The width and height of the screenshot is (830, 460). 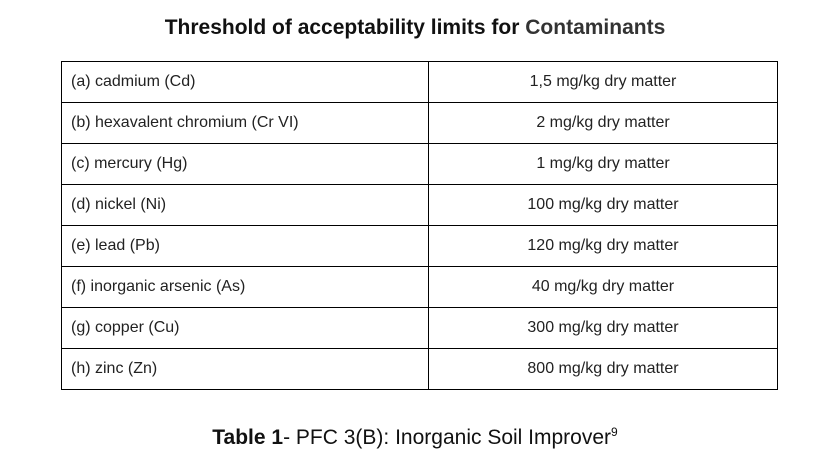 What do you see at coordinates (603, 82) in the screenshot?
I see `limit-cell: 1,5 mg/kg dry matter` at bounding box center [603, 82].